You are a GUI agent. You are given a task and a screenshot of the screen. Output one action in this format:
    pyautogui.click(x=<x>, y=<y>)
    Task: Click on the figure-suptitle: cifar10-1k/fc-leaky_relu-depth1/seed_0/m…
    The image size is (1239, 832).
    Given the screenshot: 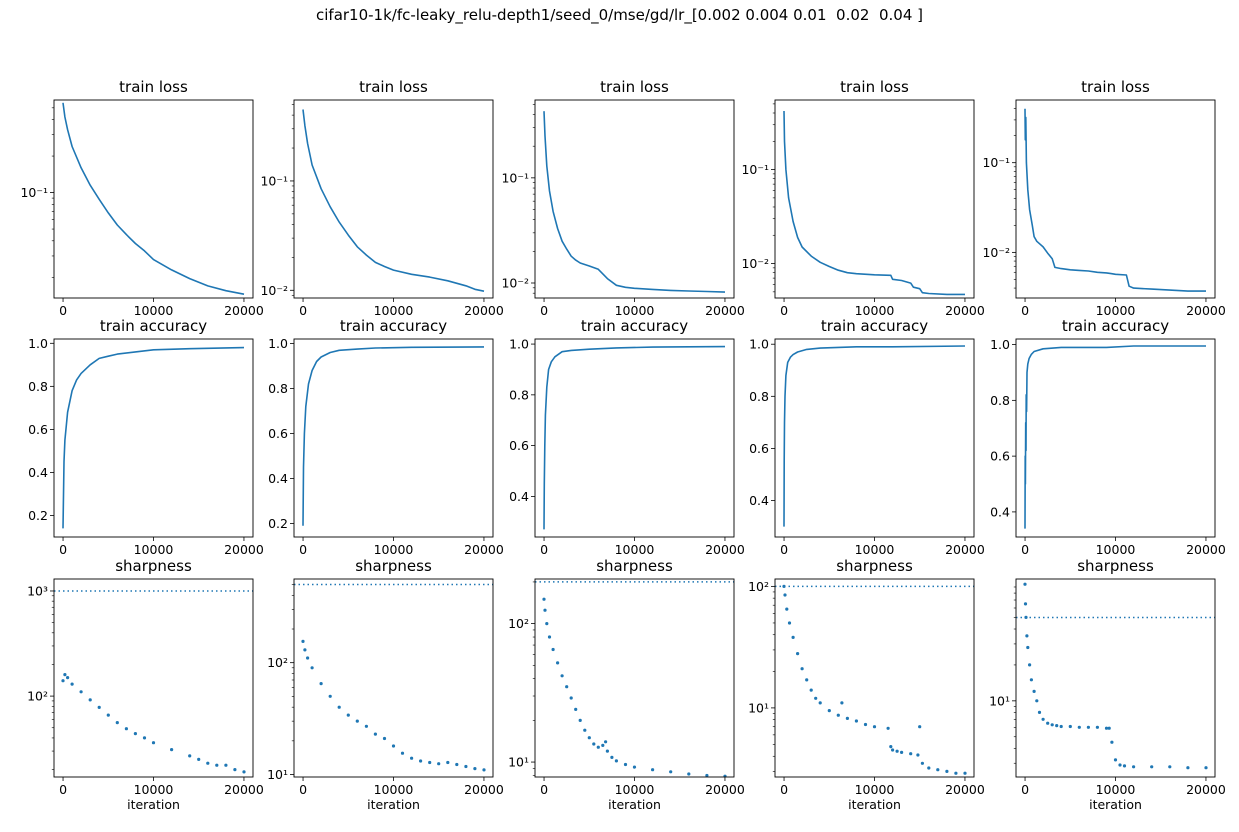 What is the action you would take?
    pyautogui.click(x=619, y=15)
    